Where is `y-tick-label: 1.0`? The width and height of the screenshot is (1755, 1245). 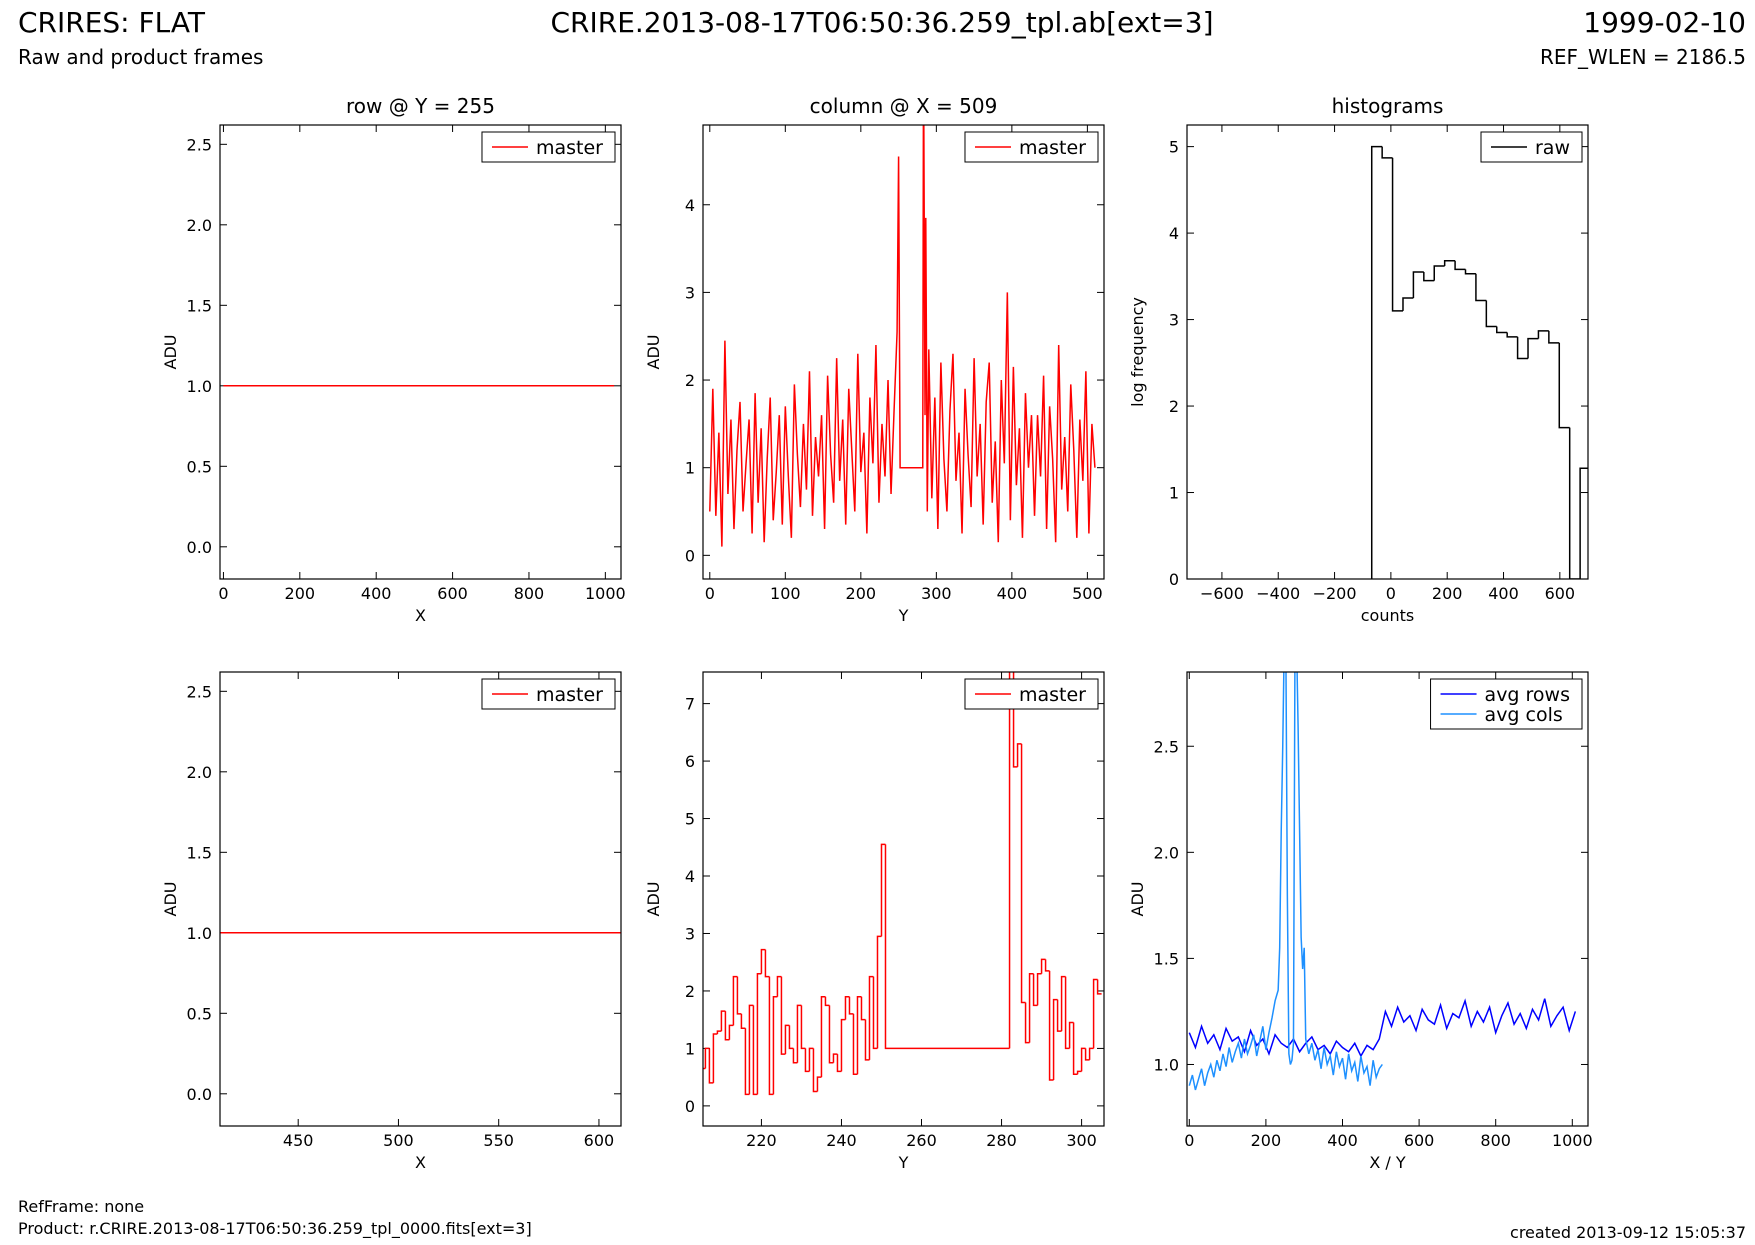 y-tick-label: 1.0 is located at coordinates (1166, 1064).